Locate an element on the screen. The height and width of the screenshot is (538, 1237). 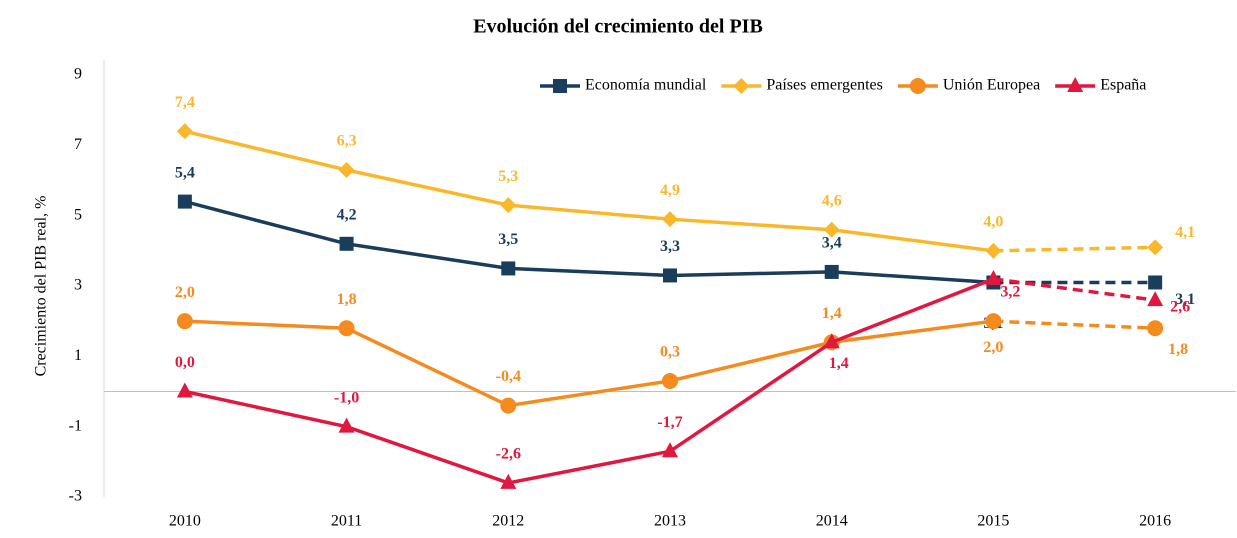
value-label: 0,3 is located at coordinates (670, 352).